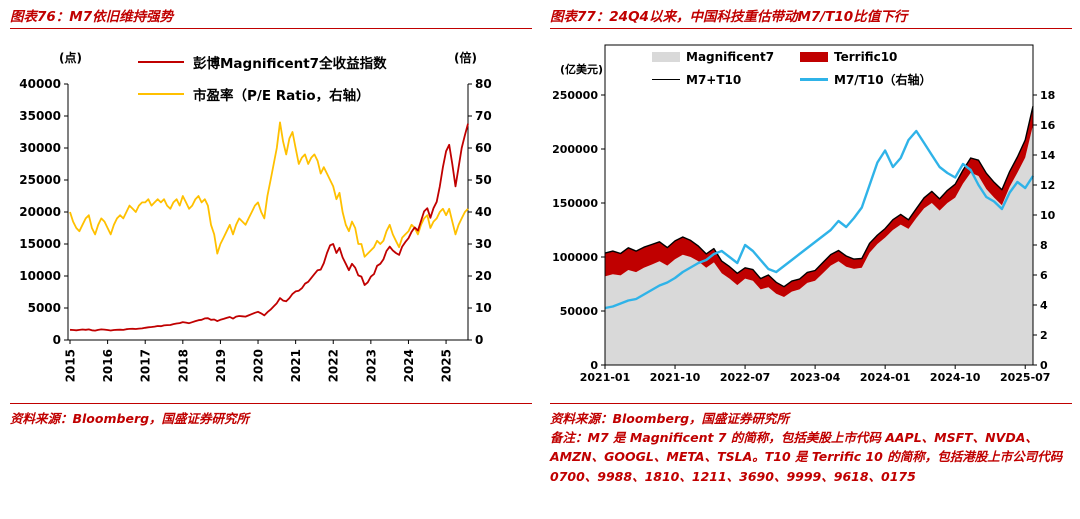  I want to click on x-tick-label: 2018, so click(183, 365).